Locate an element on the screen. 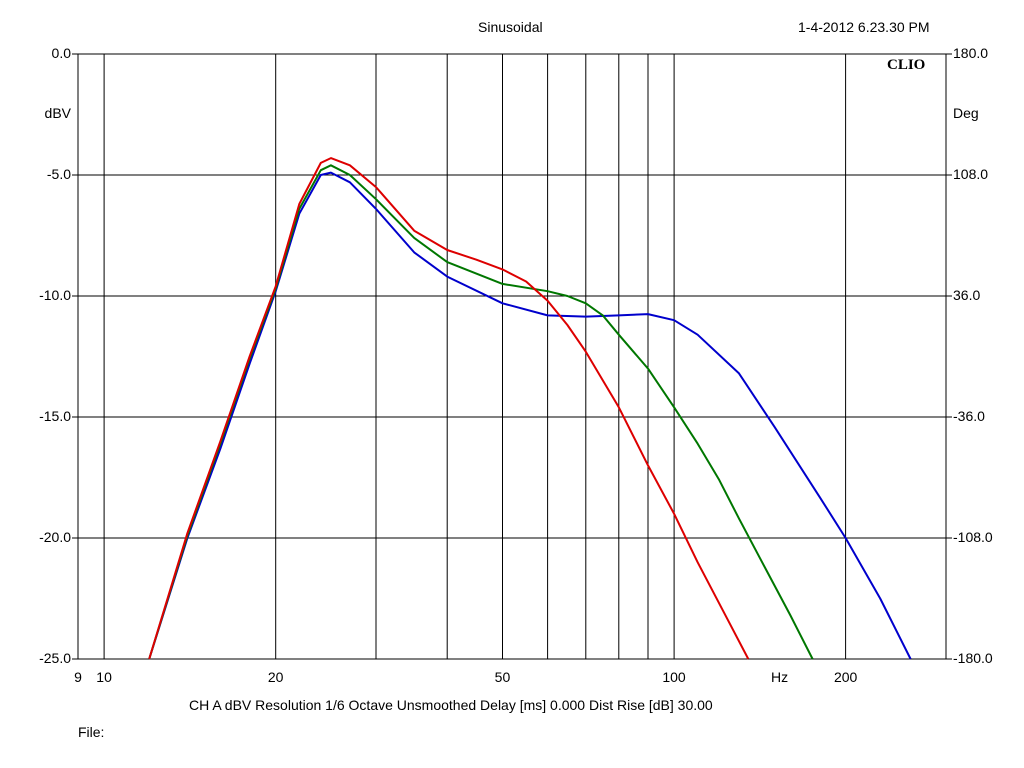 This screenshot has height=768, width=1024. y2-tick-label: -36.0 is located at coordinates (969, 416).